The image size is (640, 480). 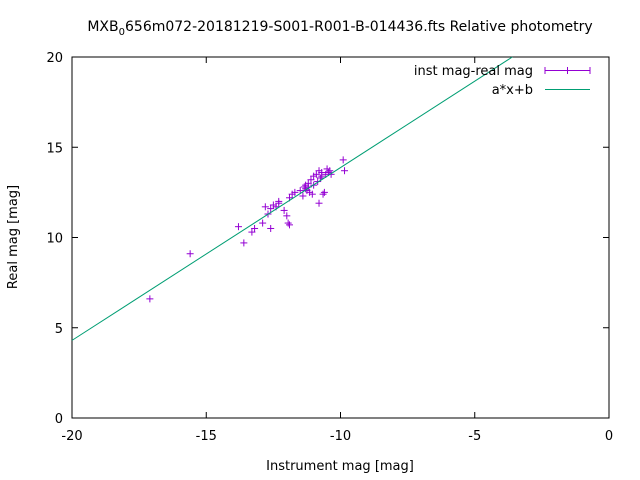 What do you see at coordinates (512, 90) in the screenshot?
I see `legend-label-line: a*x+b` at bounding box center [512, 90].